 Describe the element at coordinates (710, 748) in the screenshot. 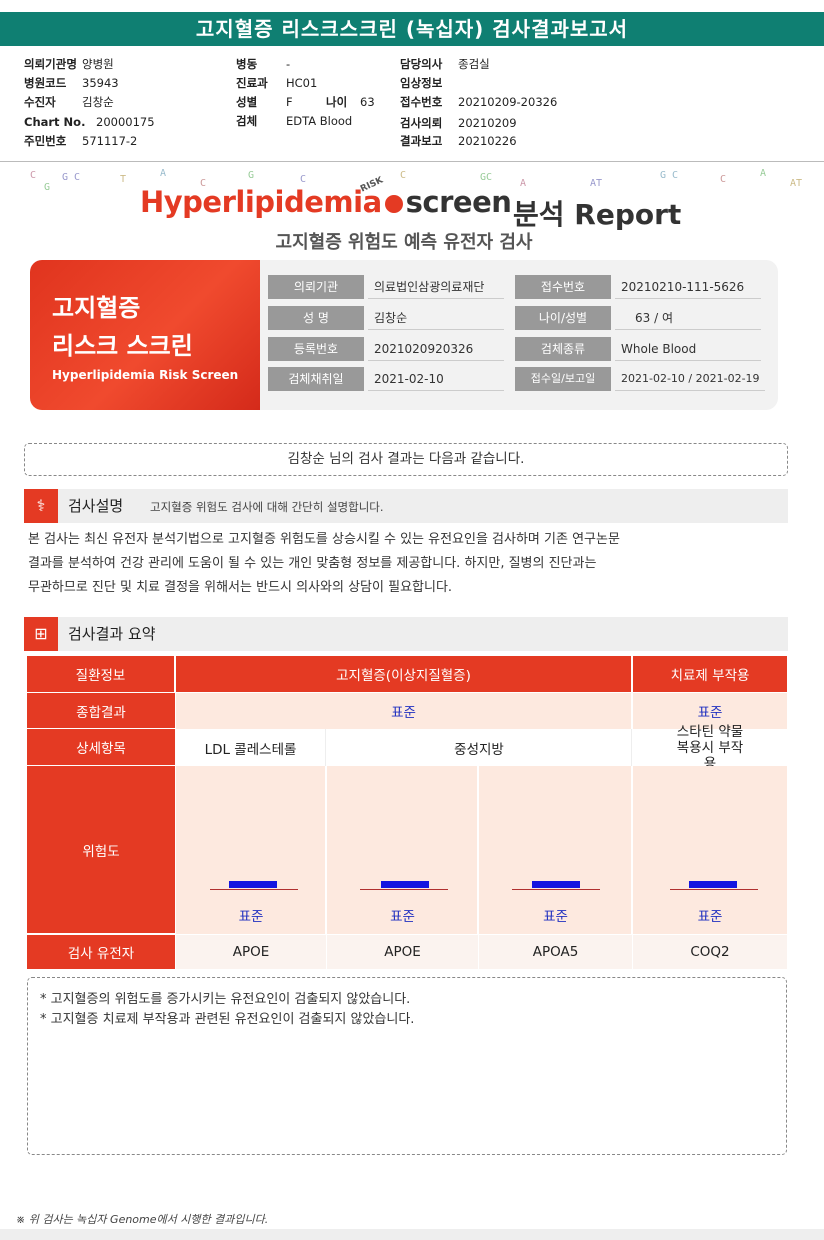

I see `detail-statin: 스타틴 약물 복용시 부작용` at that location.